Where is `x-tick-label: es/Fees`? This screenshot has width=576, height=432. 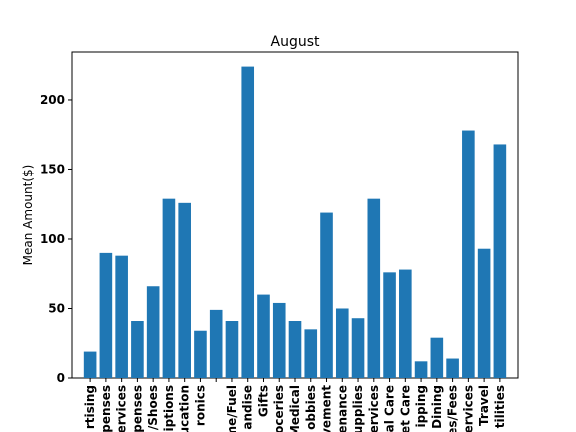
x-tick-label: es/Fees is located at coordinates (453, 408).